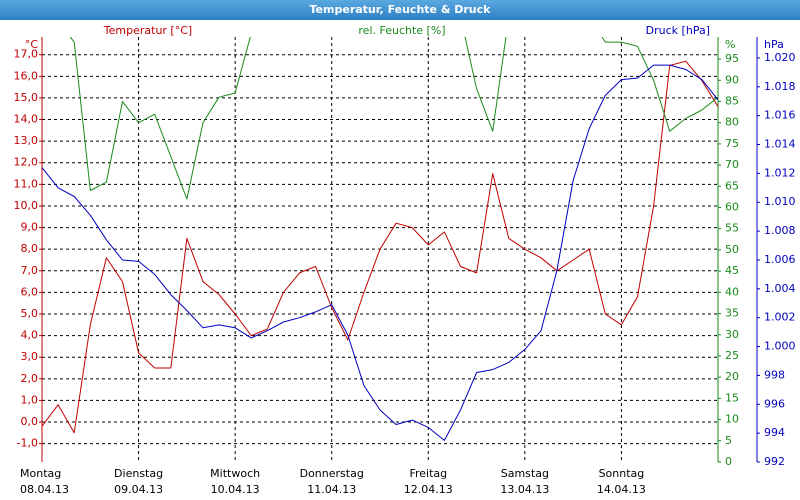 Image resolution: width=800 pixels, height=500 pixels. I want to click on y-tick-label: 994, so click(774, 432).